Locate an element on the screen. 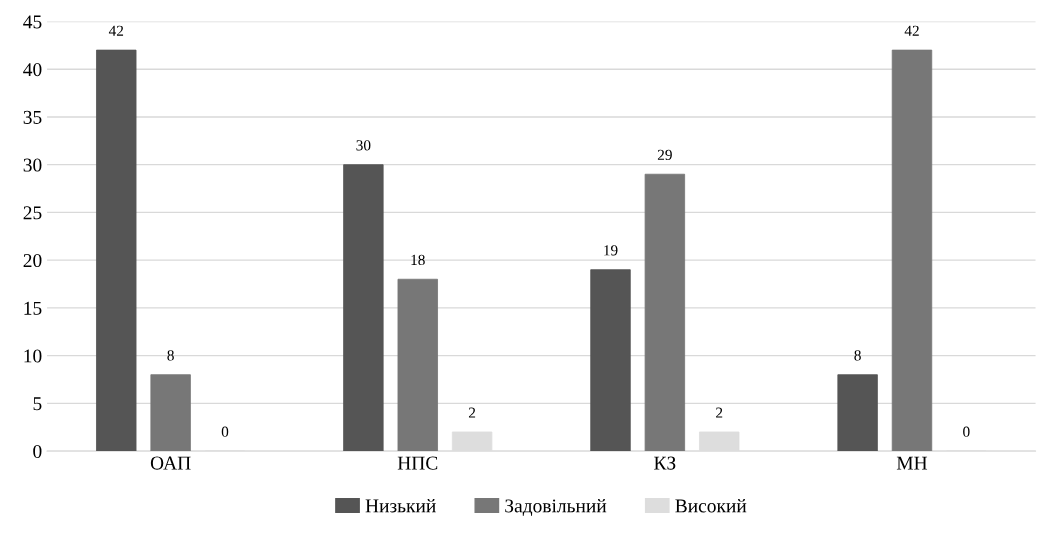 The image size is (1046, 537). y-tick-label: 45 is located at coordinates (32, 22).